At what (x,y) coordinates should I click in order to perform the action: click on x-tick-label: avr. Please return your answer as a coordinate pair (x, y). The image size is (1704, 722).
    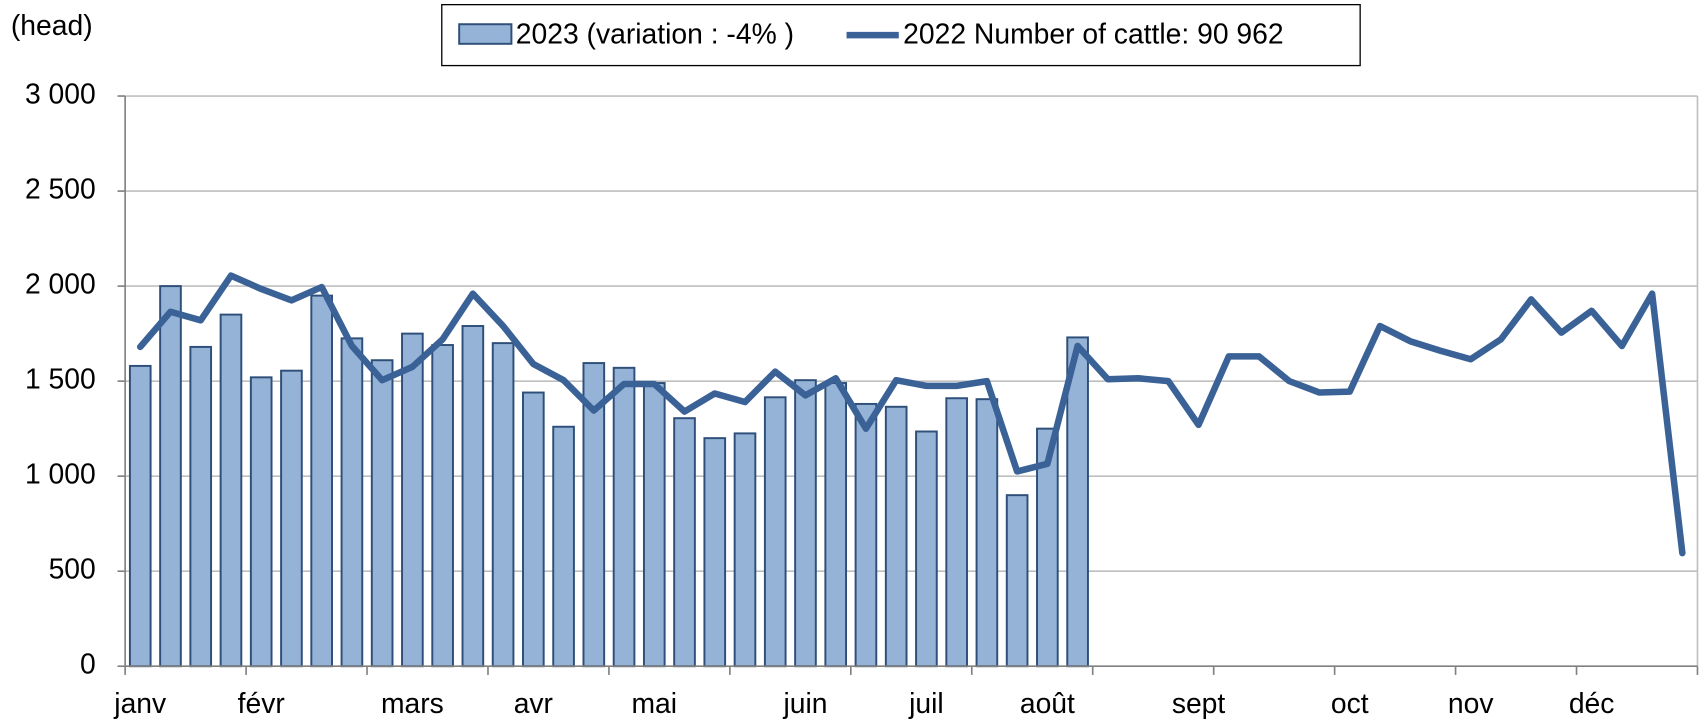
    Looking at the image, I should click on (533, 703).